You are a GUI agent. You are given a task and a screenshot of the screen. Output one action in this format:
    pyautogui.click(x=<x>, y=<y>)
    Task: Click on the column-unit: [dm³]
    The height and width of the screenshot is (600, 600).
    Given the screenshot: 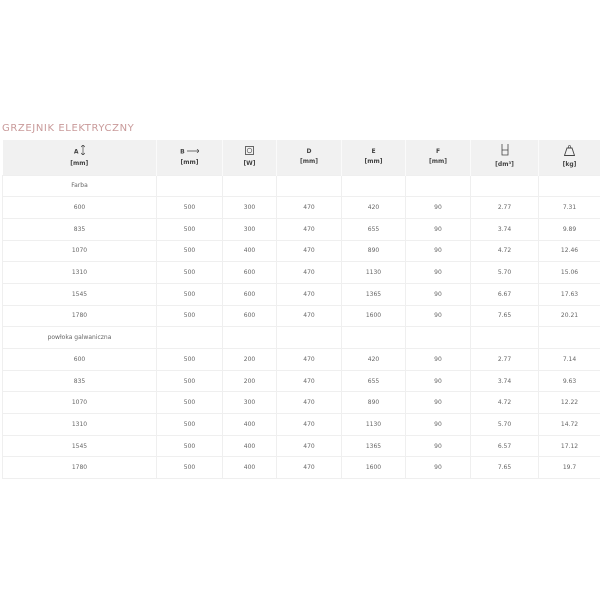 What is the action you would take?
    pyautogui.click(x=504, y=165)
    